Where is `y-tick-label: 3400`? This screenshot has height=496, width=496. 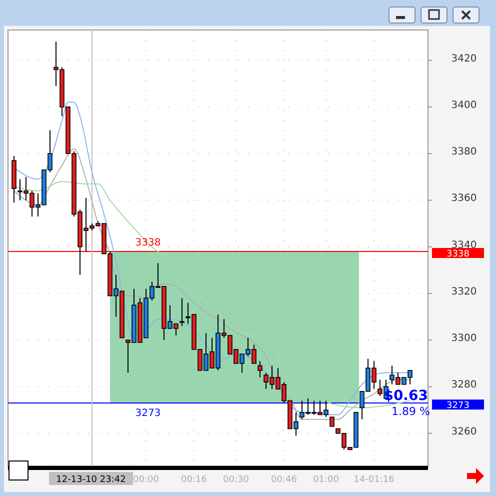
y-tick-label: 3400 is located at coordinates (464, 105).